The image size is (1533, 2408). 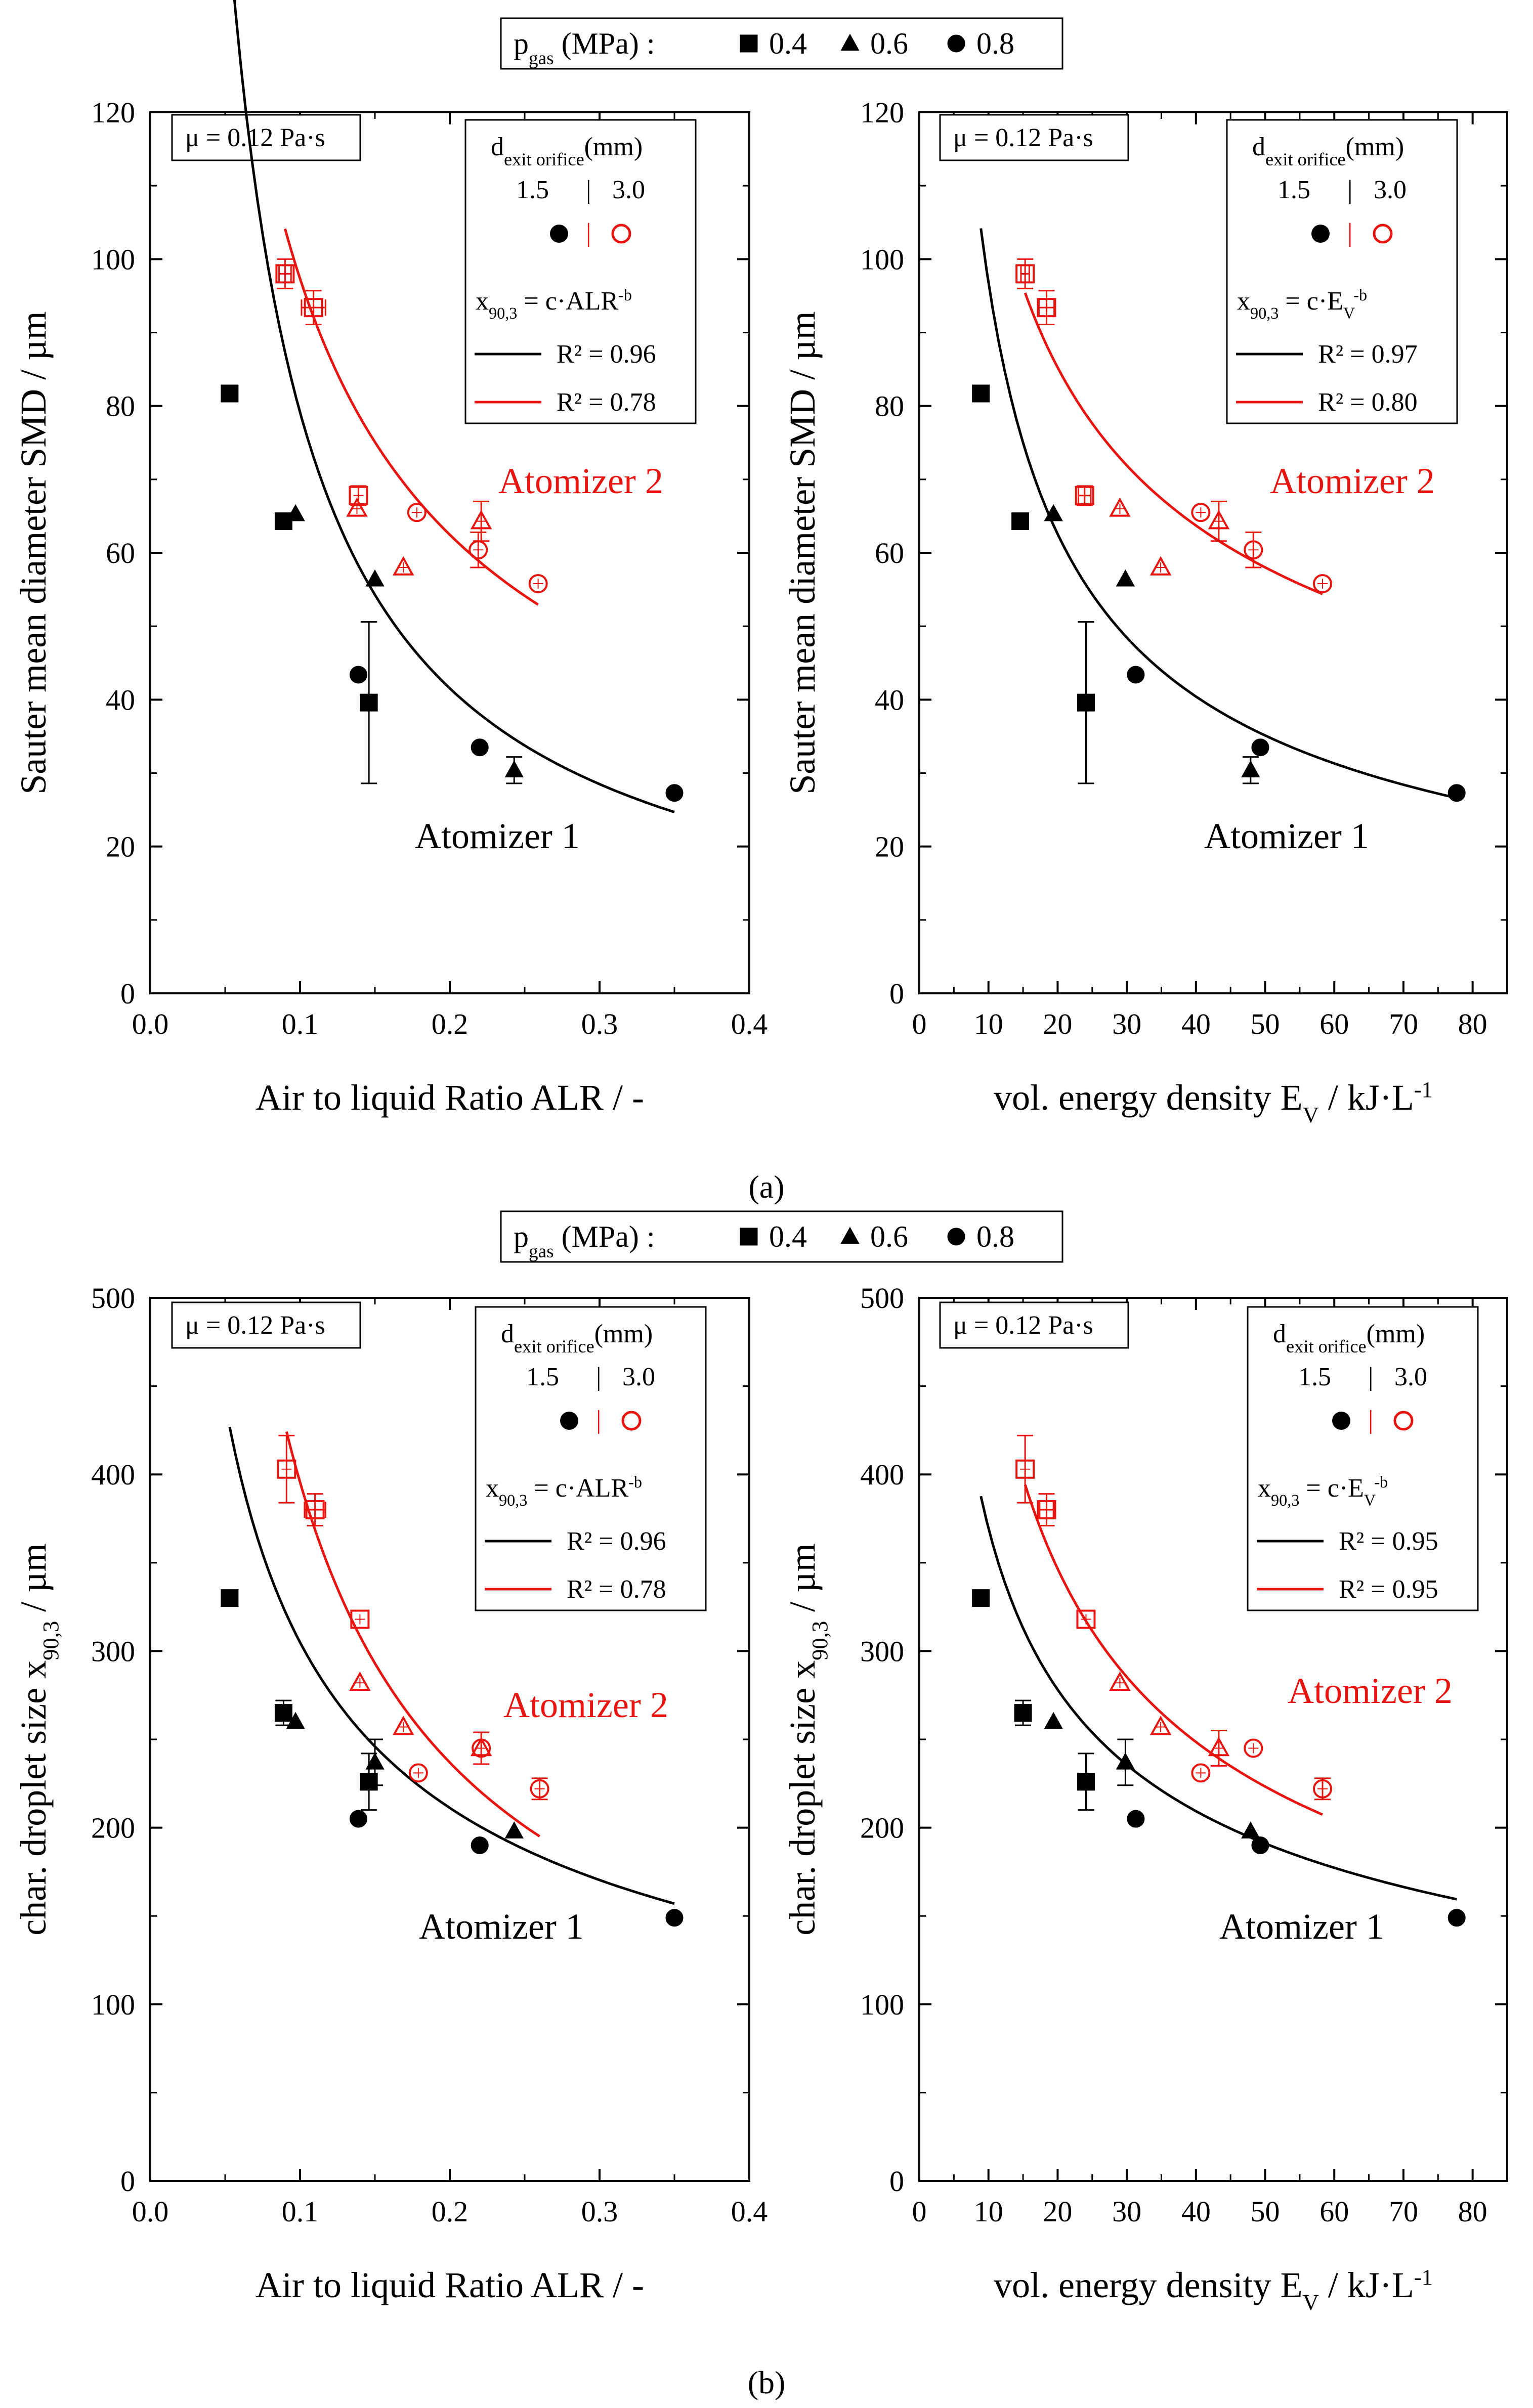 What do you see at coordinates (300, 1024) in the screenshot?
I see `x-tick-label: 0.1` at bounding box center [300, 1024].